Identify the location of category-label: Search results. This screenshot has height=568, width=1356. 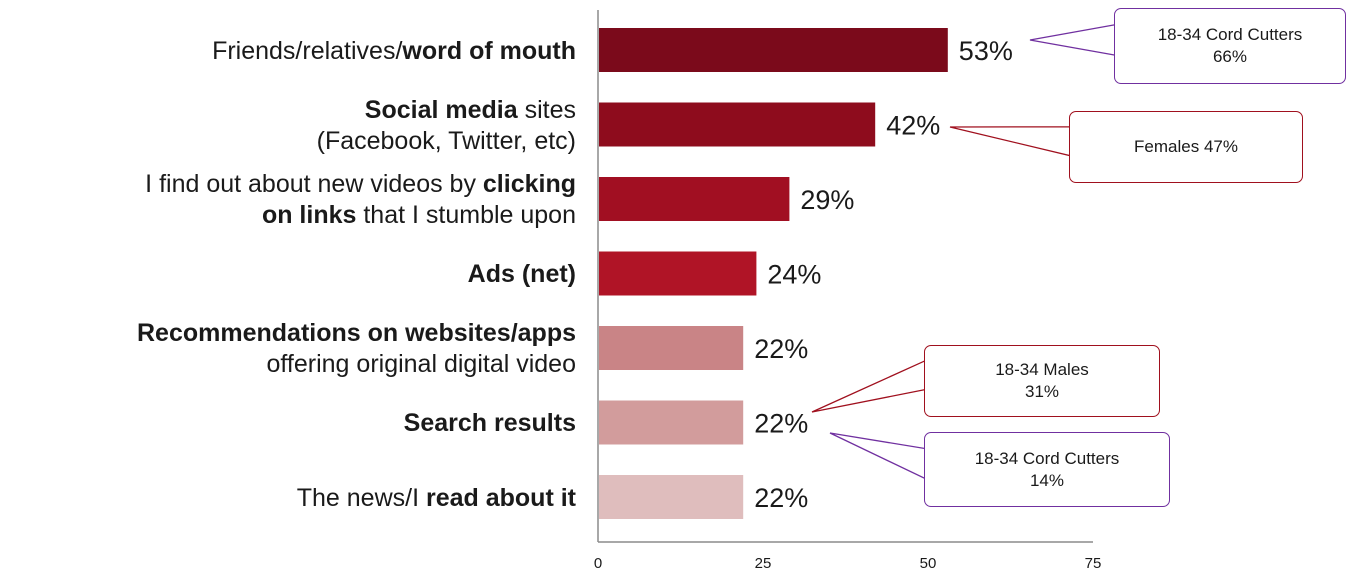
(490, 423).